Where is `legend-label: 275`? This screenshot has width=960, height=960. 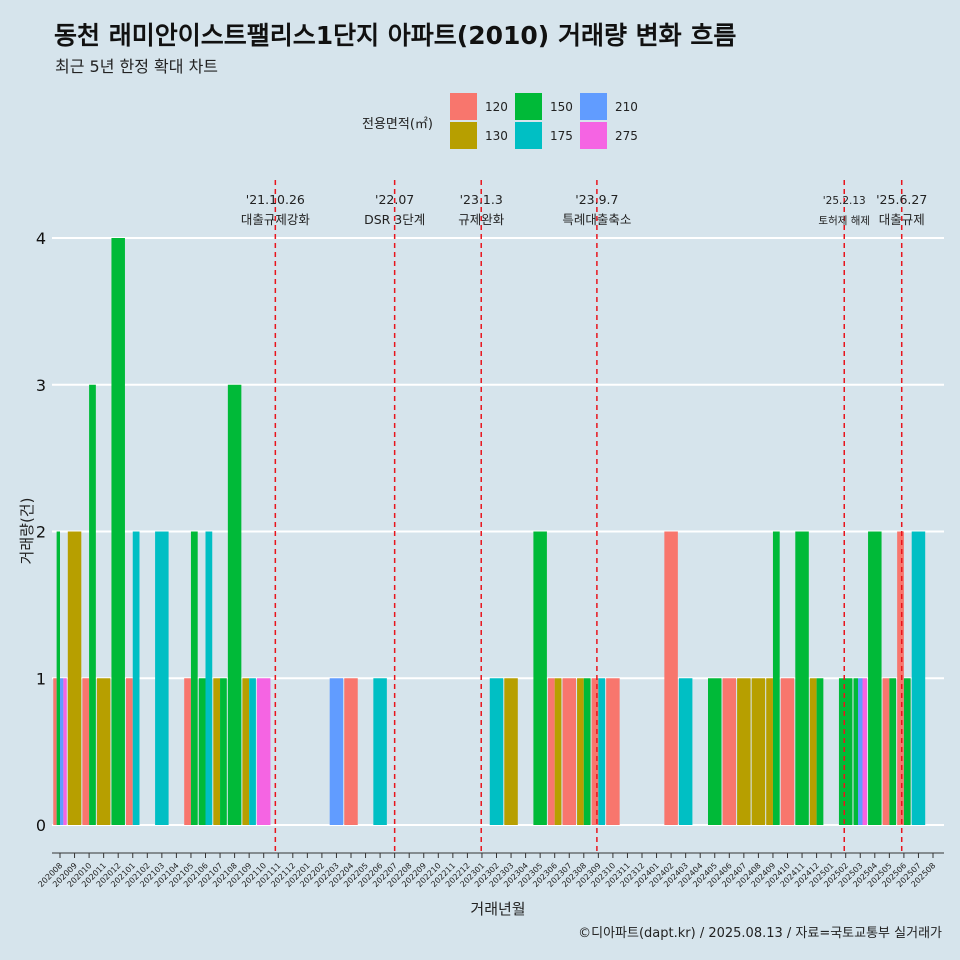 legend-label: 275 is located at coordinates (626, 135).